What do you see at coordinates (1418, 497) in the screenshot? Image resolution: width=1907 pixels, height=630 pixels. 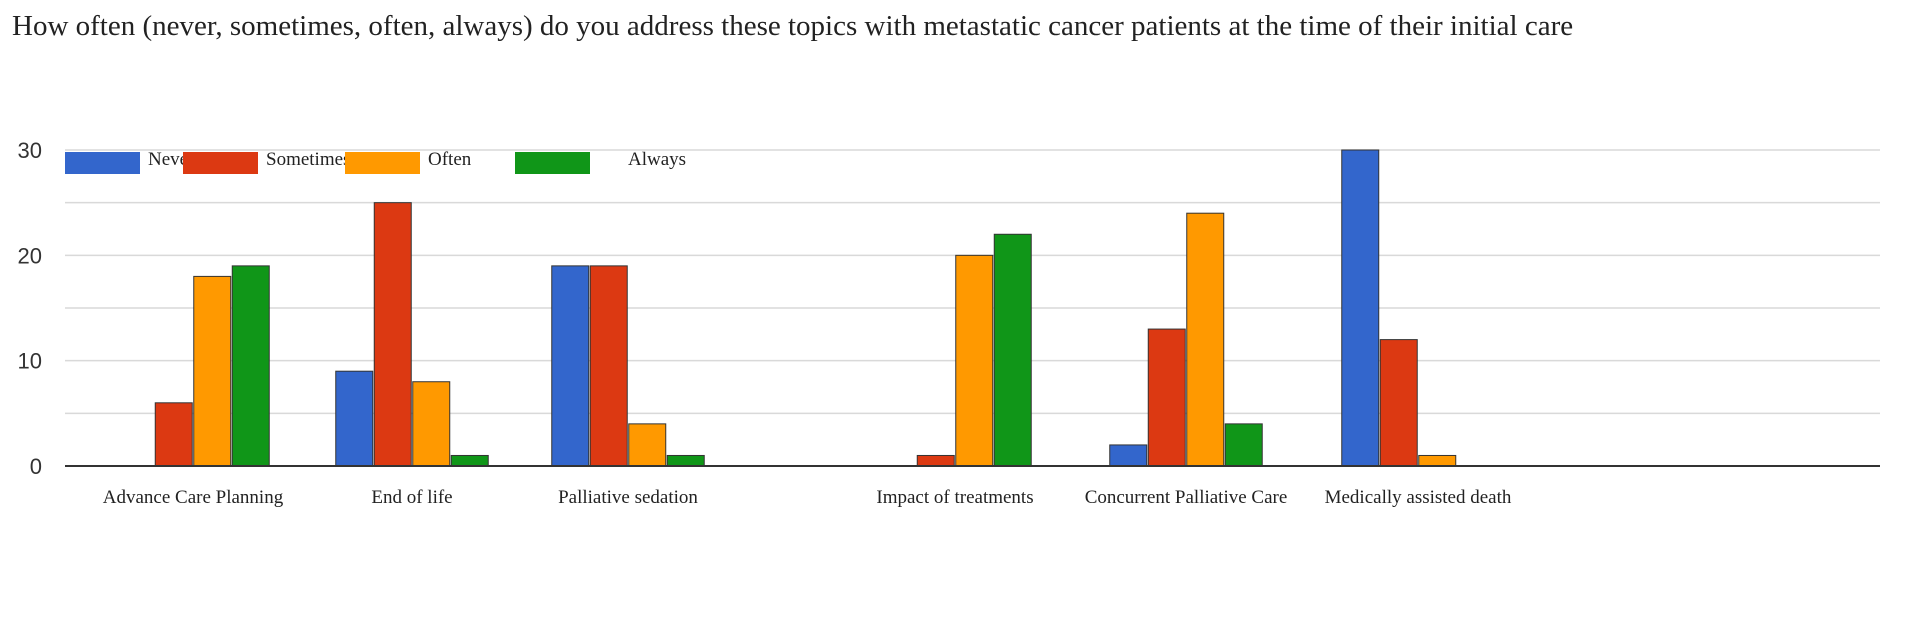 I see `x-tick-label: Medically assisted death` at bounding box center [1418, 497].